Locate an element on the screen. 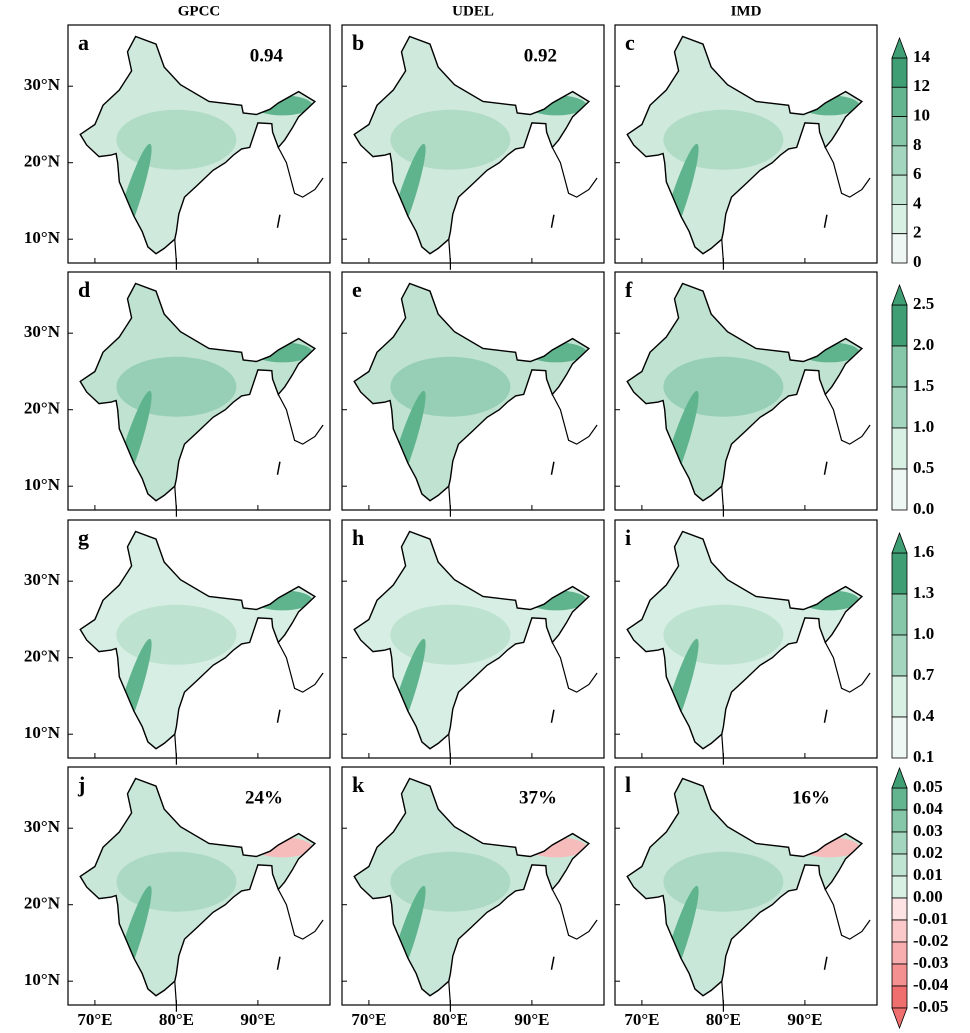  column-title: GPCC is located at coordinates (199, 11).